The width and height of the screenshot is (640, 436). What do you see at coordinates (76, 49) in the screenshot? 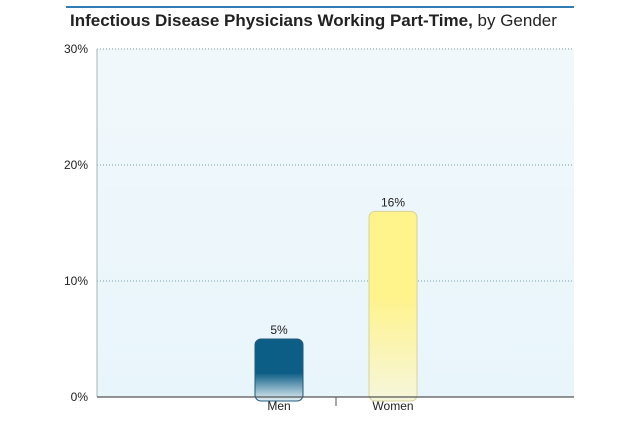
I see `y-tick-label: 30%` at bounding box center [76, 49].